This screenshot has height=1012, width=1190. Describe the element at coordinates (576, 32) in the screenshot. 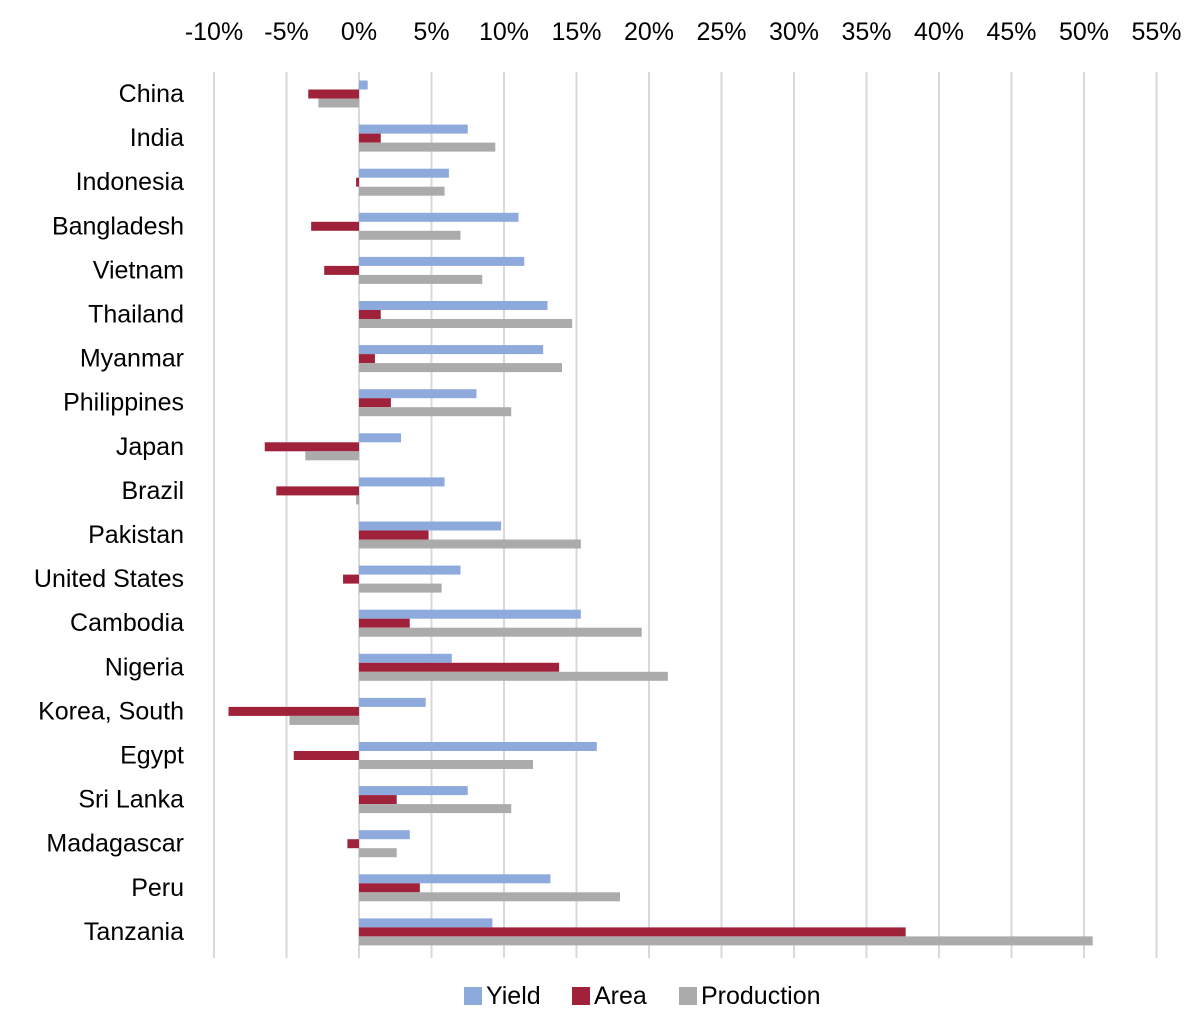

I see `x-tick-label: 15%` at that location.